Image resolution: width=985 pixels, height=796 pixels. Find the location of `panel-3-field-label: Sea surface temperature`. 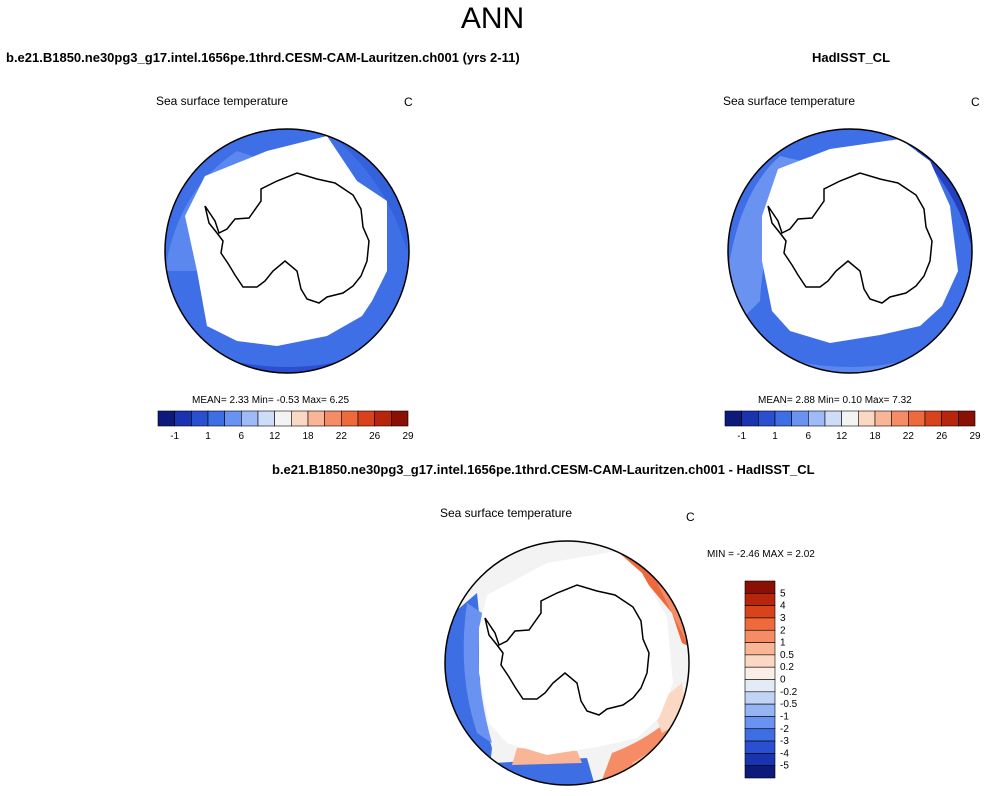

panel-3-field-label: Sea surface temperature is located at coordinates (506, 513).